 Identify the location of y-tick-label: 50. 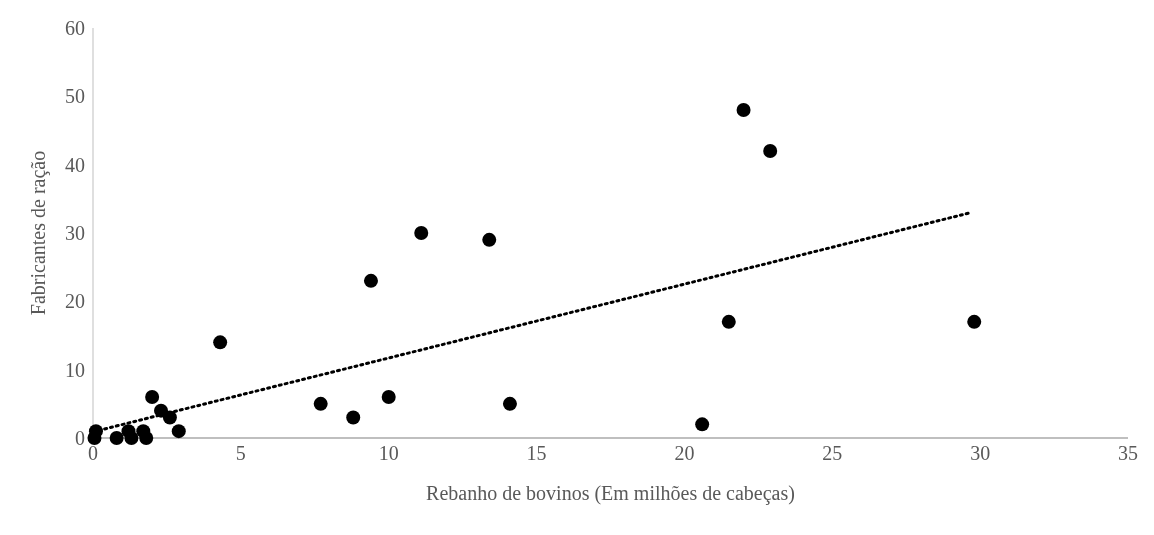
(75, 96).